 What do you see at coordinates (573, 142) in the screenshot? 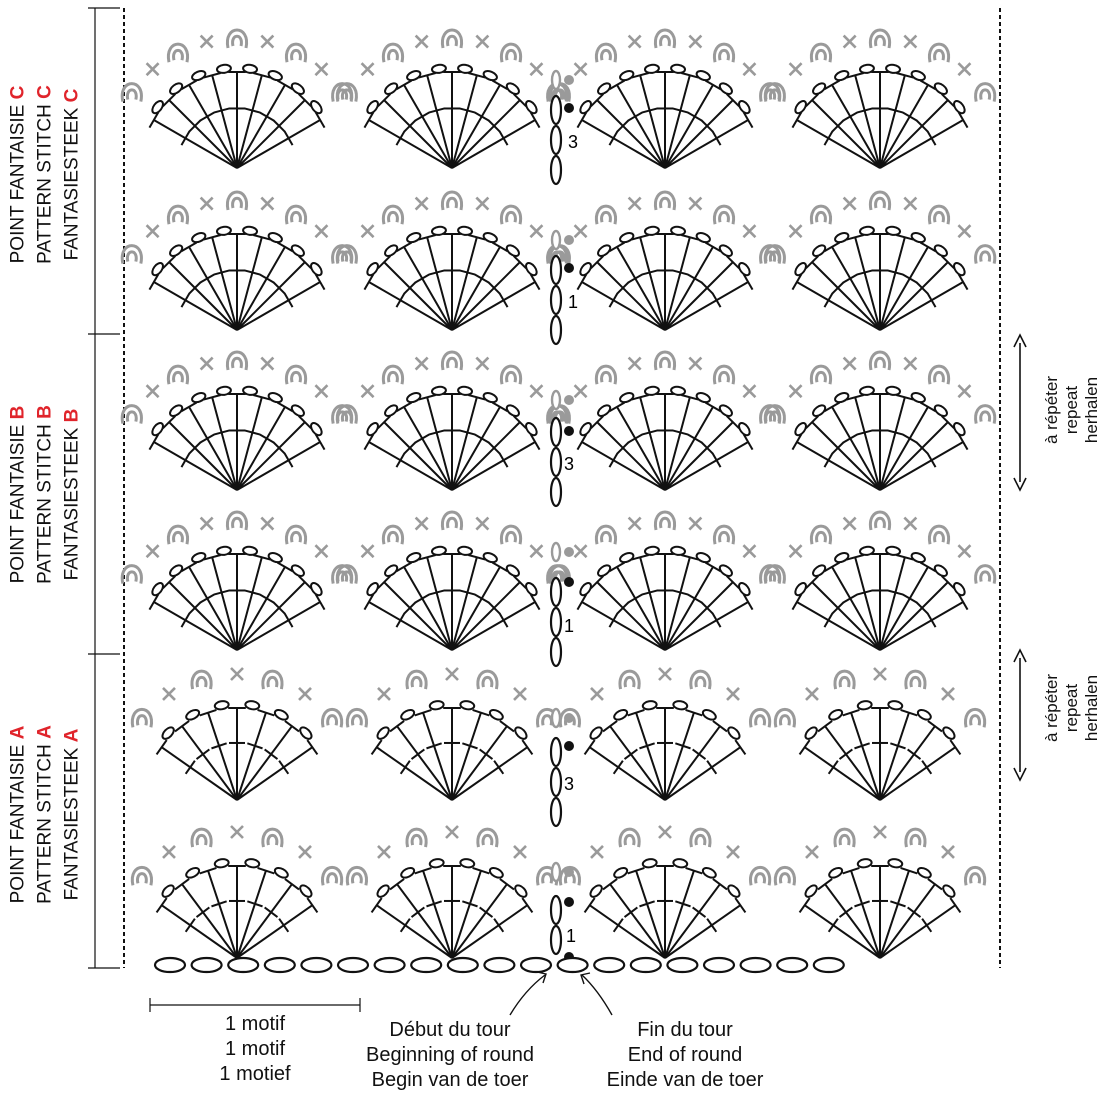
I see `round-number: 3` at bounding box center [573, 142].